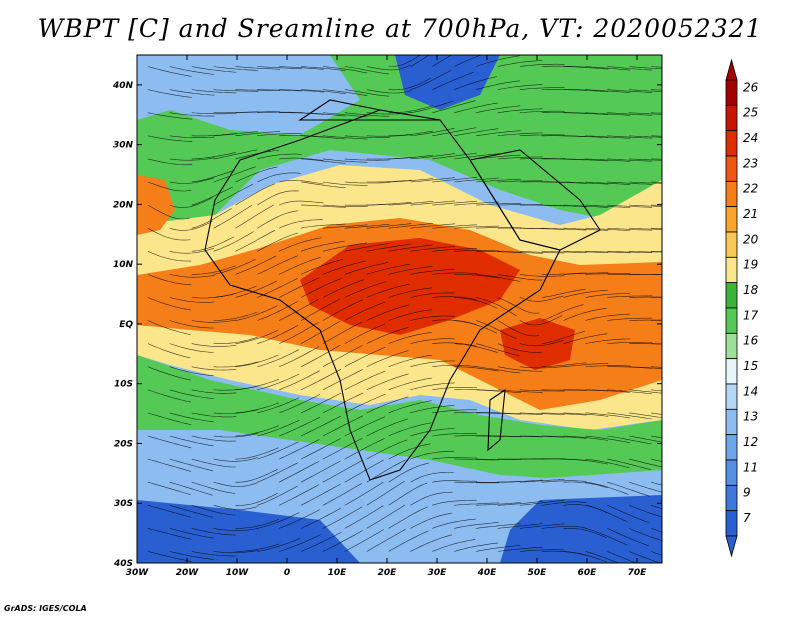 The image size is (800, 618). I want to click on lon-tick-label: 30E, so click(438, 573).